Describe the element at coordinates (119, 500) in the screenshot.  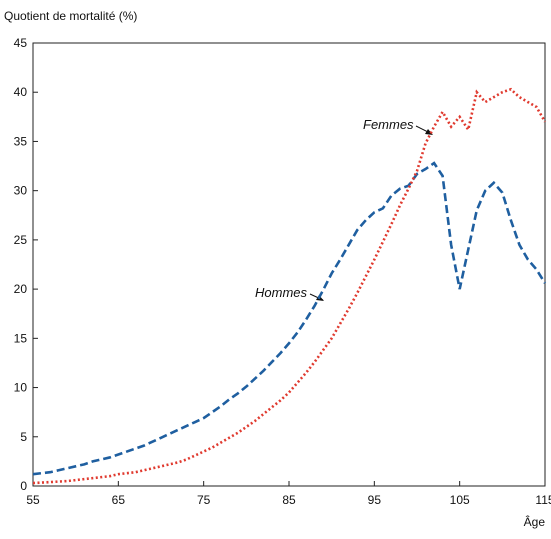
I see `x-tick-label: 65` at that location.